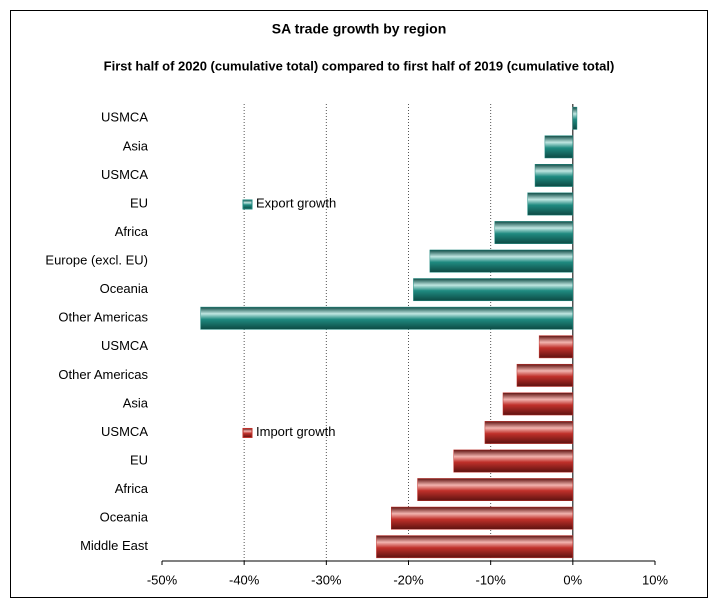  Describe the element at coordinates (359, 29) in the screenshot. I see `chart-title: SA trade growth by region` at that location.